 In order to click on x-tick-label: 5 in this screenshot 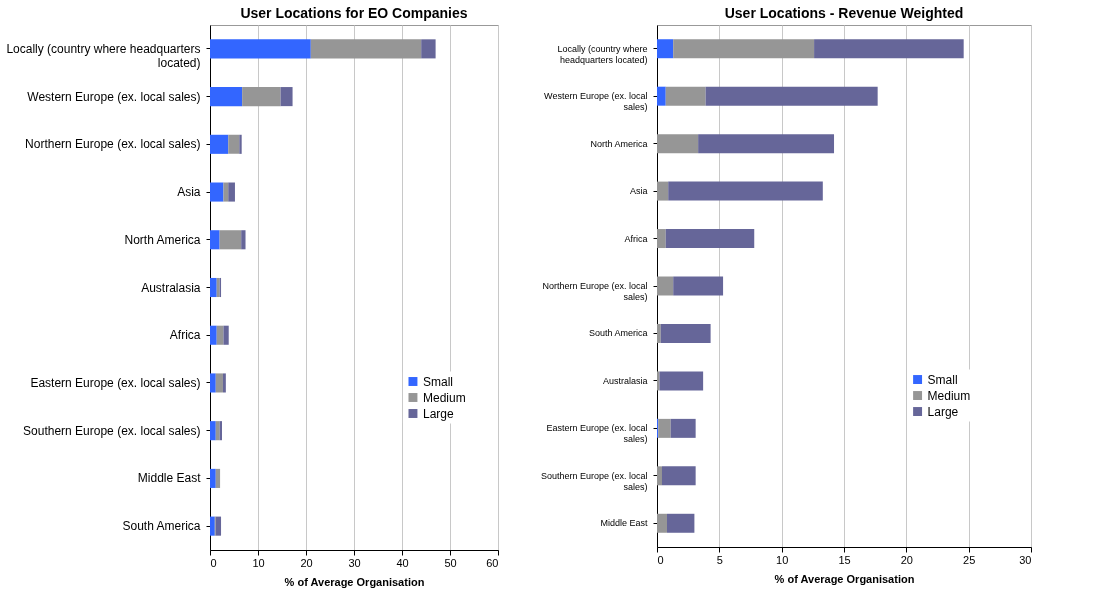, I will do `click(719, 559)`.